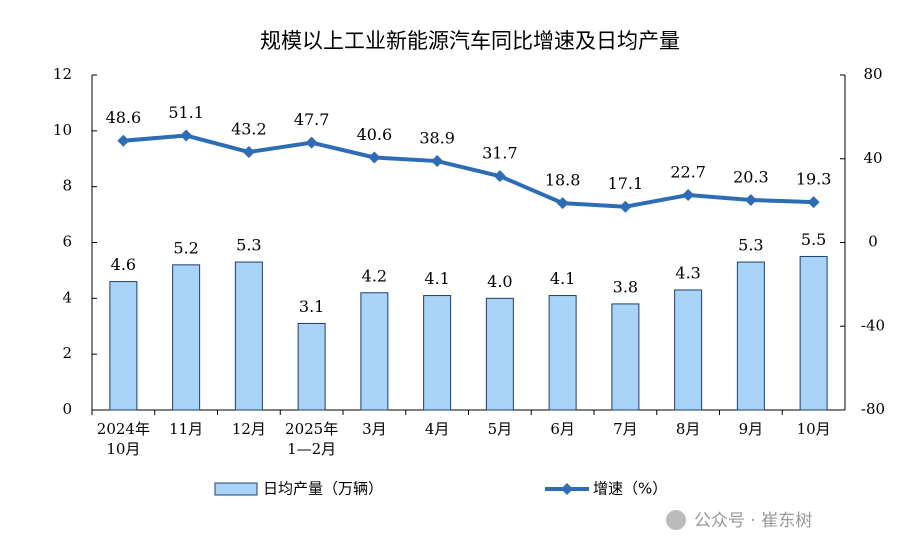 Image resolution: width=900 pixels, height=556 pixels. Describe the element at coordinates (374, 429) in the screenshot. I see `x-tick-label: 3月` at that location.